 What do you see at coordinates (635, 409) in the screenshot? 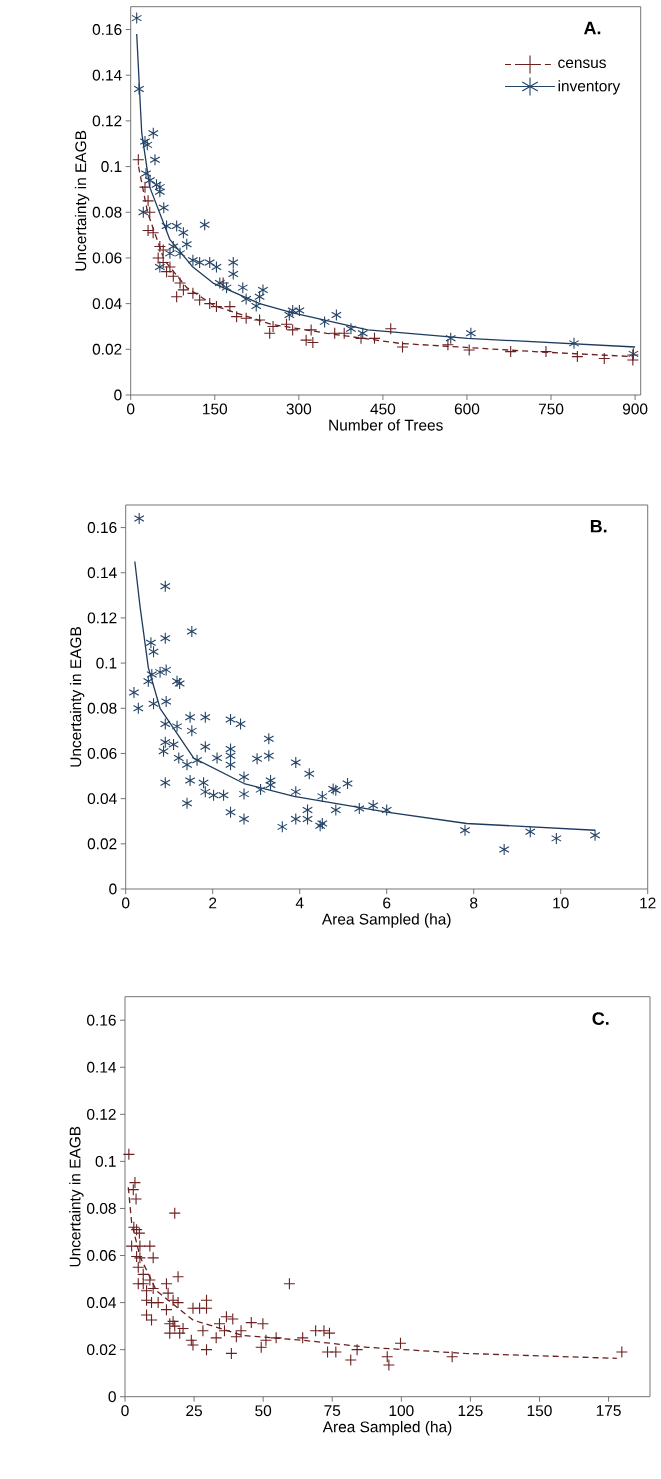
I see `x-tick-label: 900` at bounding box center [635, 409].